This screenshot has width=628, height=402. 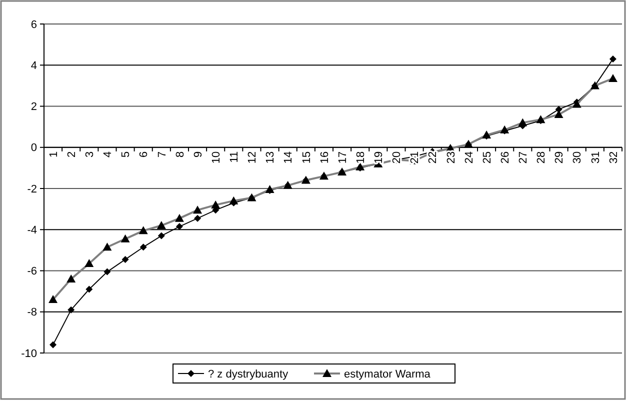 What do you see at coordinates (33, 66) in the screenshot?
I see `y-tick-label: 4` at bounding box center [33, 66].